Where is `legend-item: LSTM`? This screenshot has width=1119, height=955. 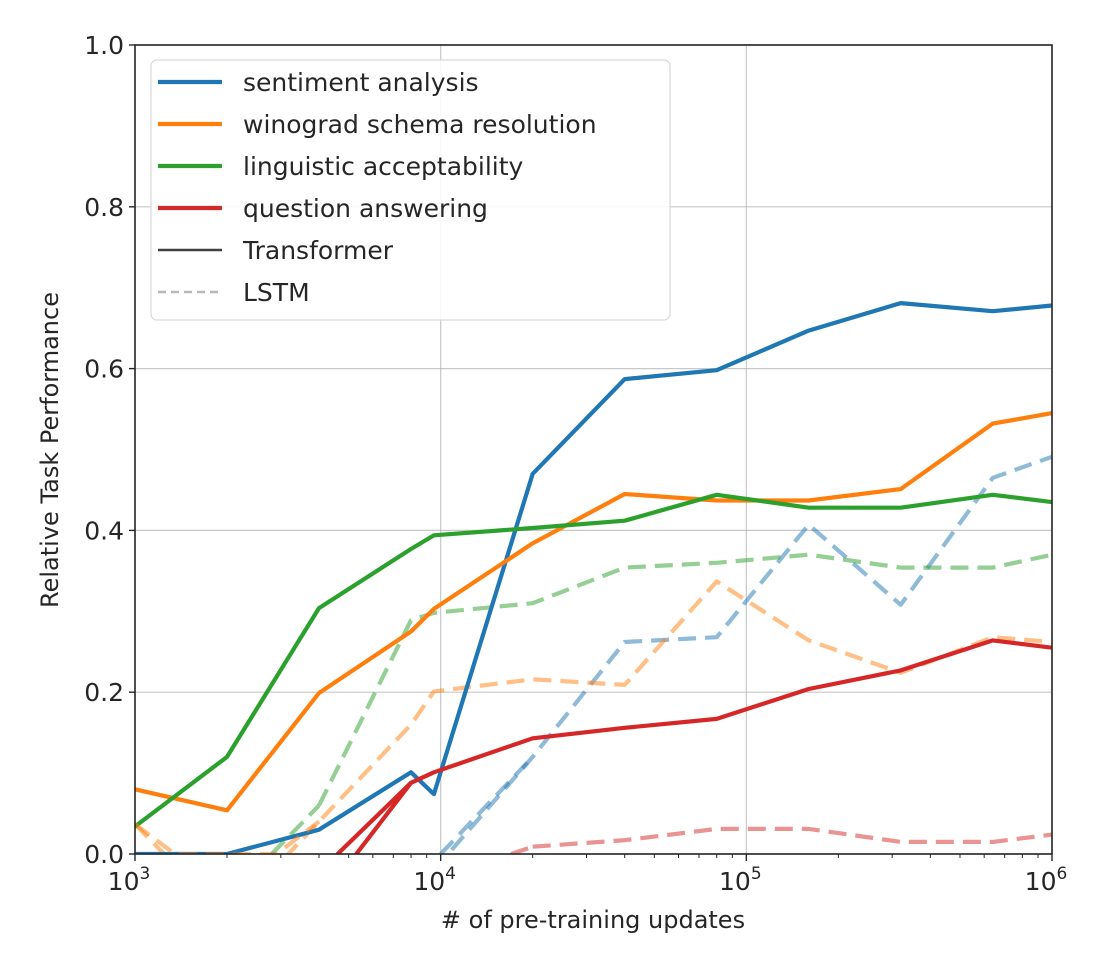
legend-item: LSTM is located at coordinates (234, 292).